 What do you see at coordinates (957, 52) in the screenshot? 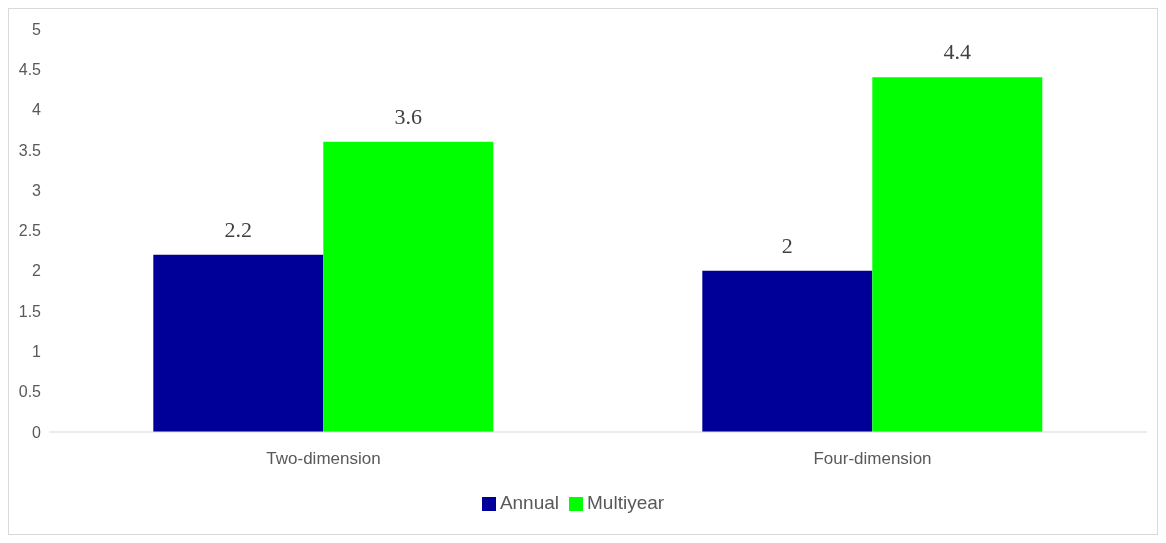
I see `data-label: 4.4` at bounding box center [957, 52].